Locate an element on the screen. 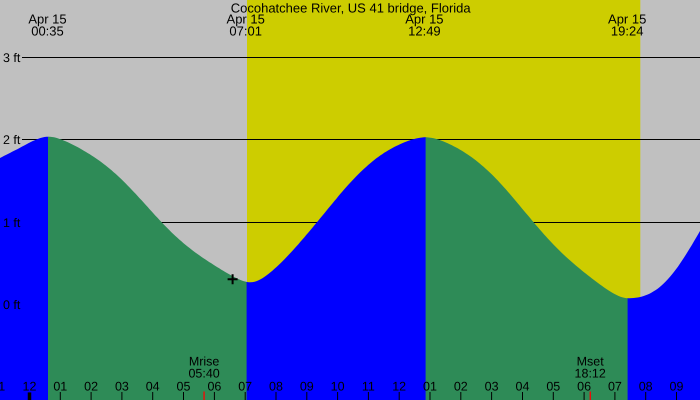 The height and width of the screenshot is (400, 700). svg-text: 18:12 is located at coordinates (590, 374).